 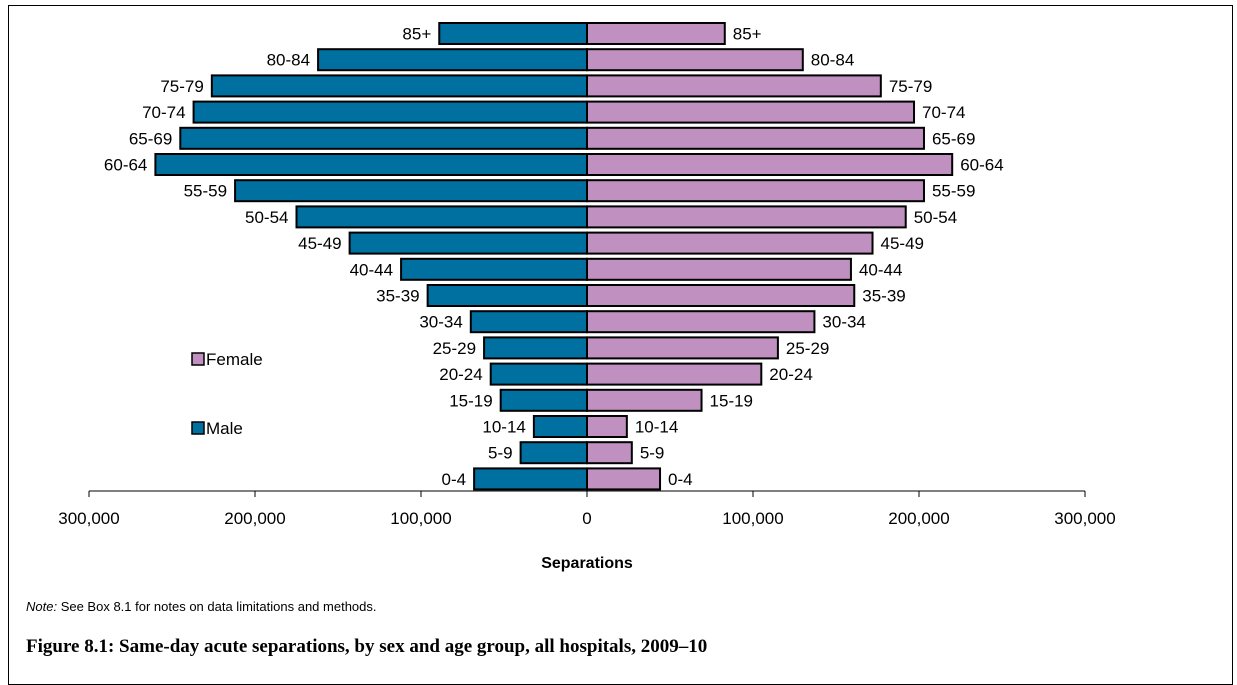 I want to click on female-age-label-40-44: 40-44, so click(x=880, y=269).